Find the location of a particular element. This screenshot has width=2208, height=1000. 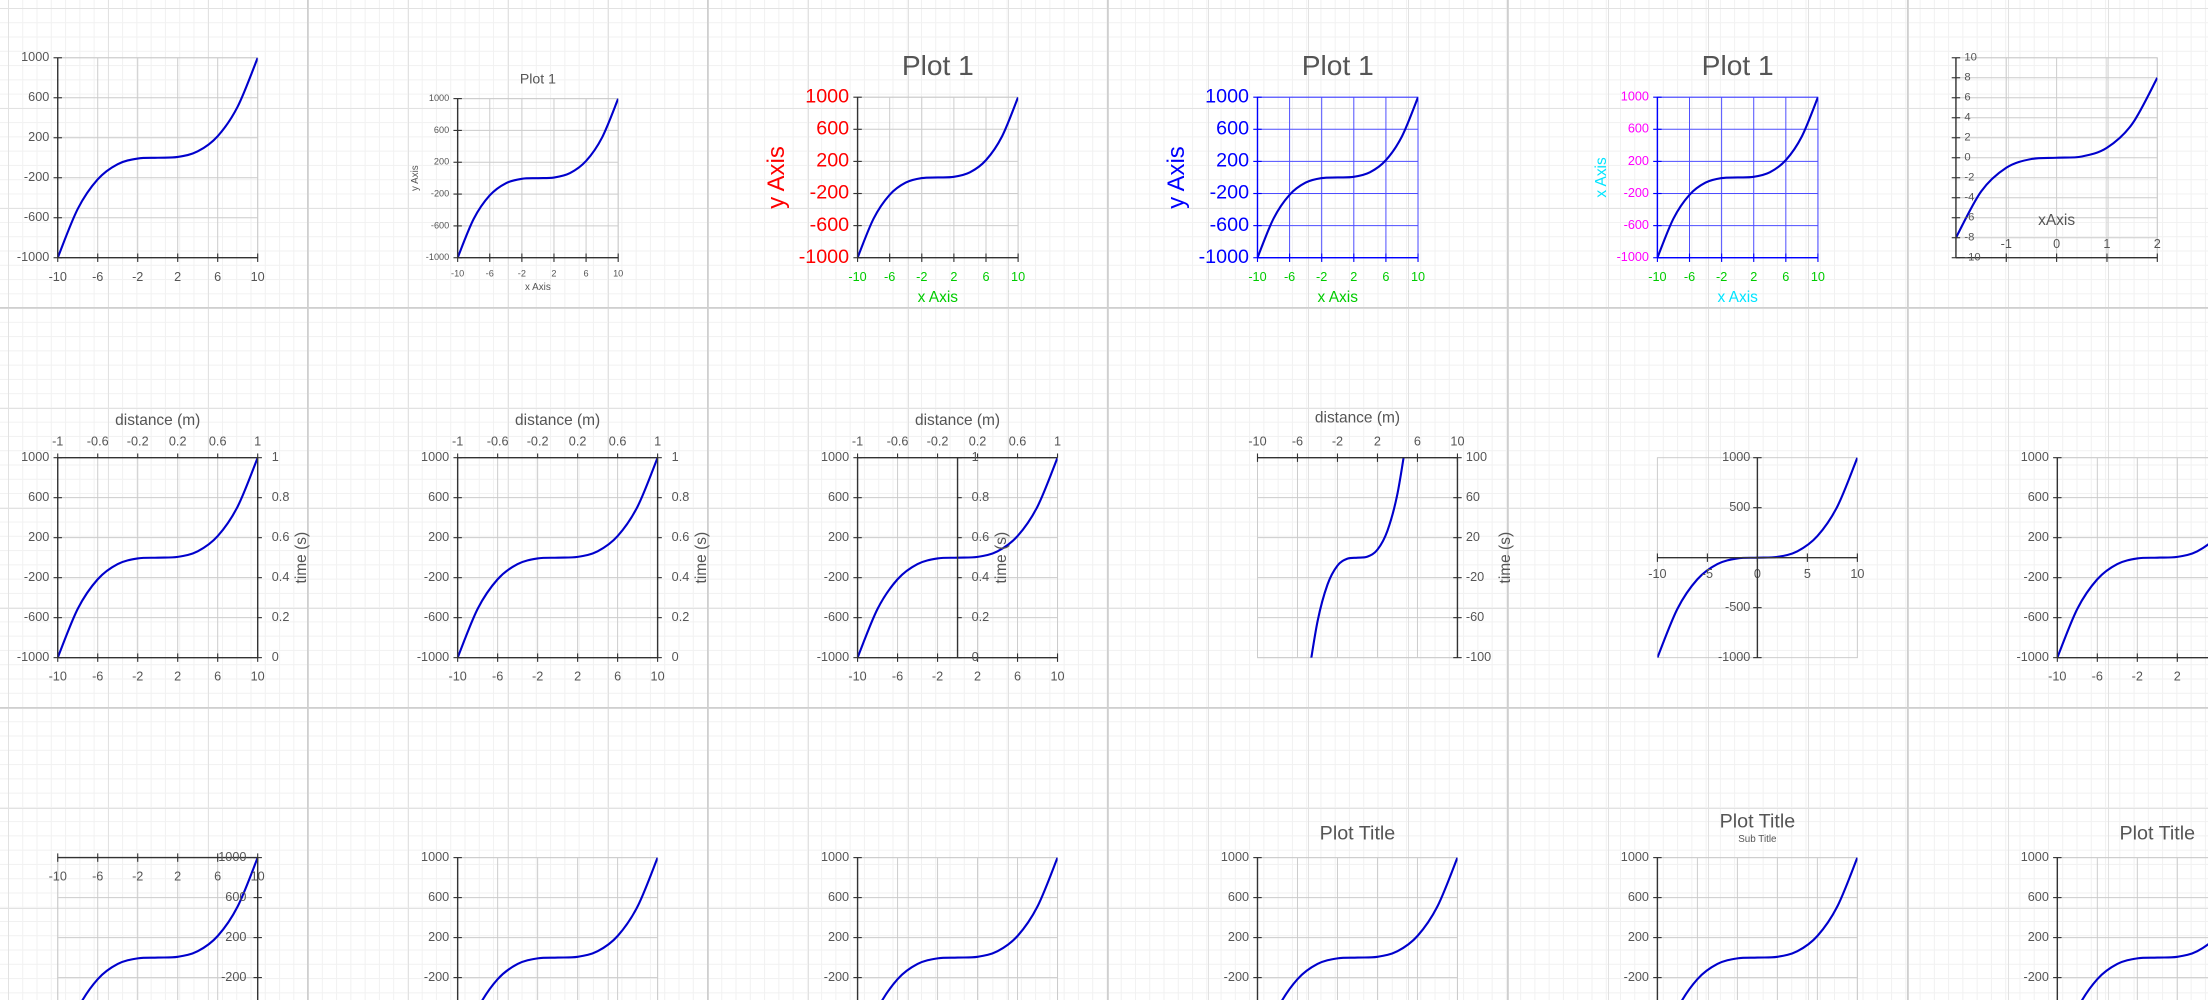

y-tick-label: -20 is located at coordinates (1475, 577).